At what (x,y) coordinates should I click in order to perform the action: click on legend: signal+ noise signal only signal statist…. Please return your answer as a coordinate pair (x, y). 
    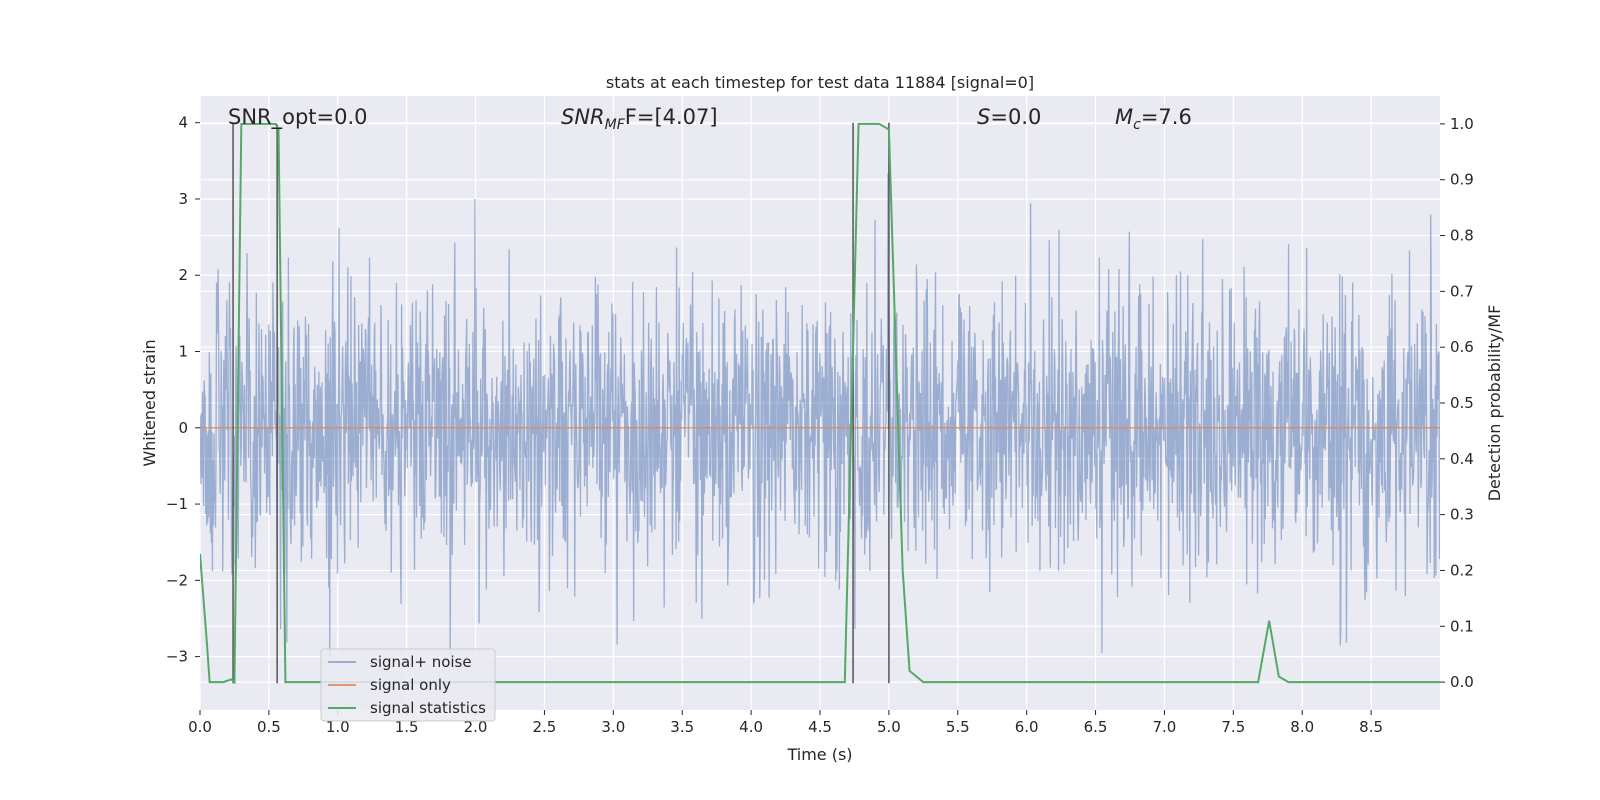
    Looking at the image, I should click on (408, 685).